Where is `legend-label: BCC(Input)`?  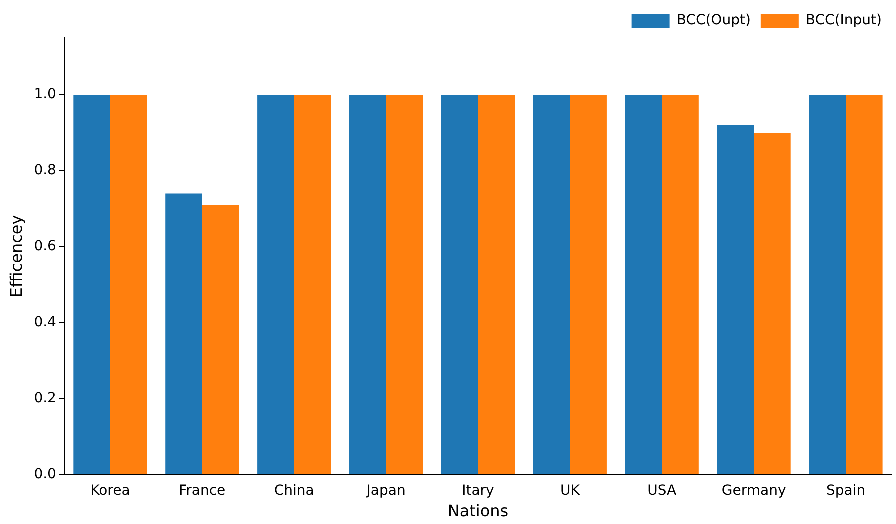
legend-label: BCC(Input) is located at coordinates (844, 20).